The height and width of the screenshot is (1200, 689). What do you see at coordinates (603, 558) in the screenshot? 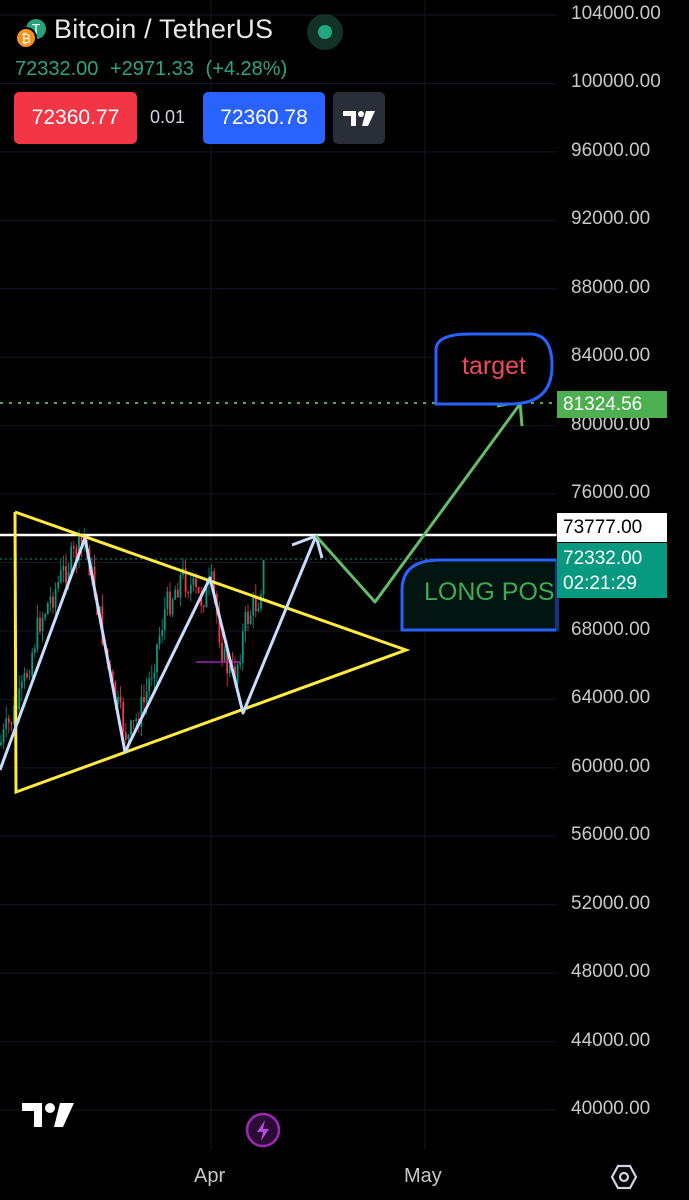
I see `current-price-value: 72332.00` at bounding box center [603, 558].